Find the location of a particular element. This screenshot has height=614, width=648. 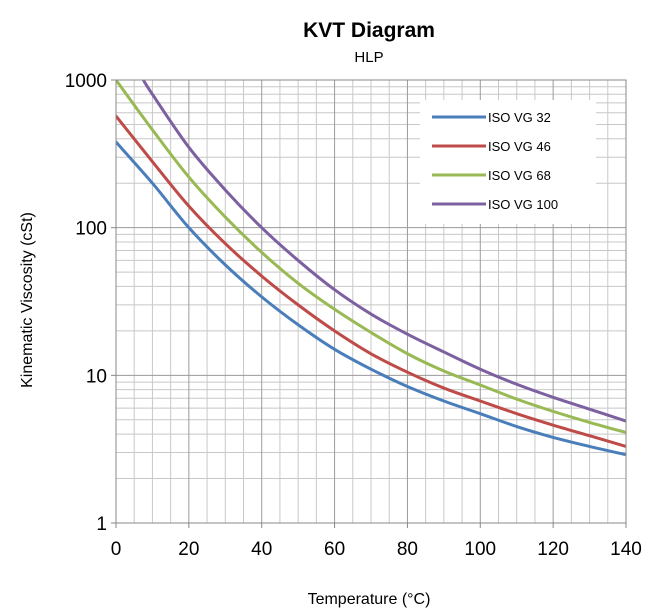

x-tick-label: 120 is located at coordinates (553, 549).